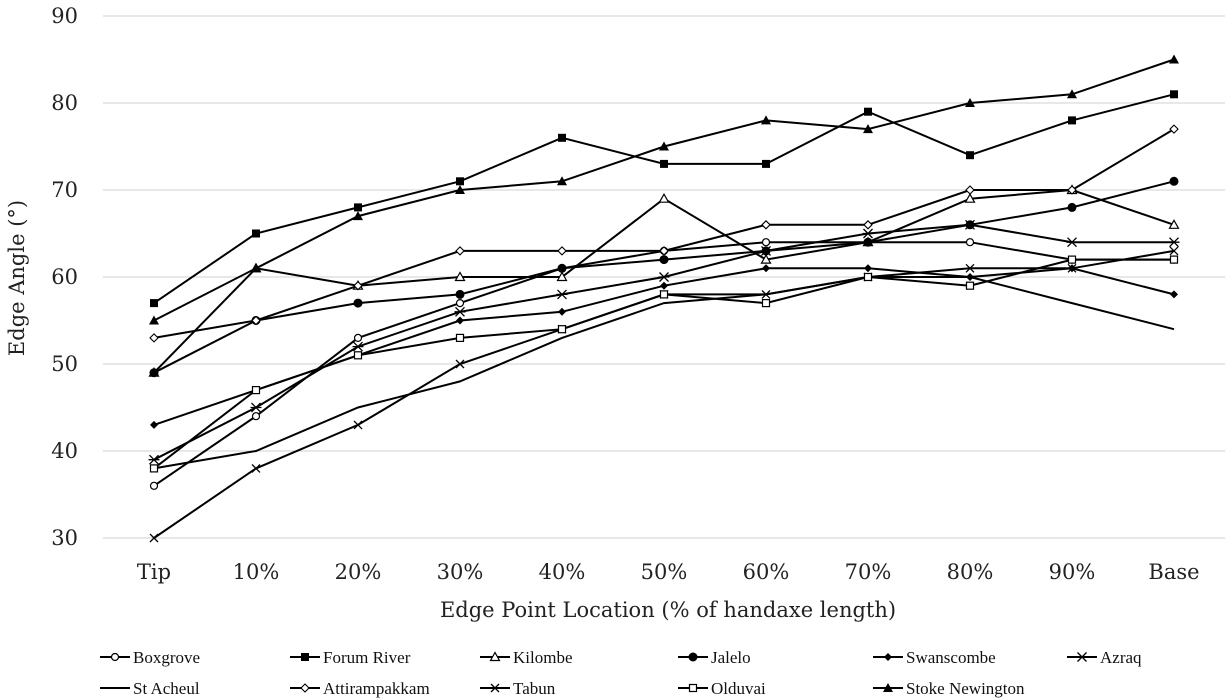 The width and height of the screenshot is (1231, 700). Describe the element at coordinates (714, 657) in the screenshot. I see `legend-item: Jalelo` at that location.